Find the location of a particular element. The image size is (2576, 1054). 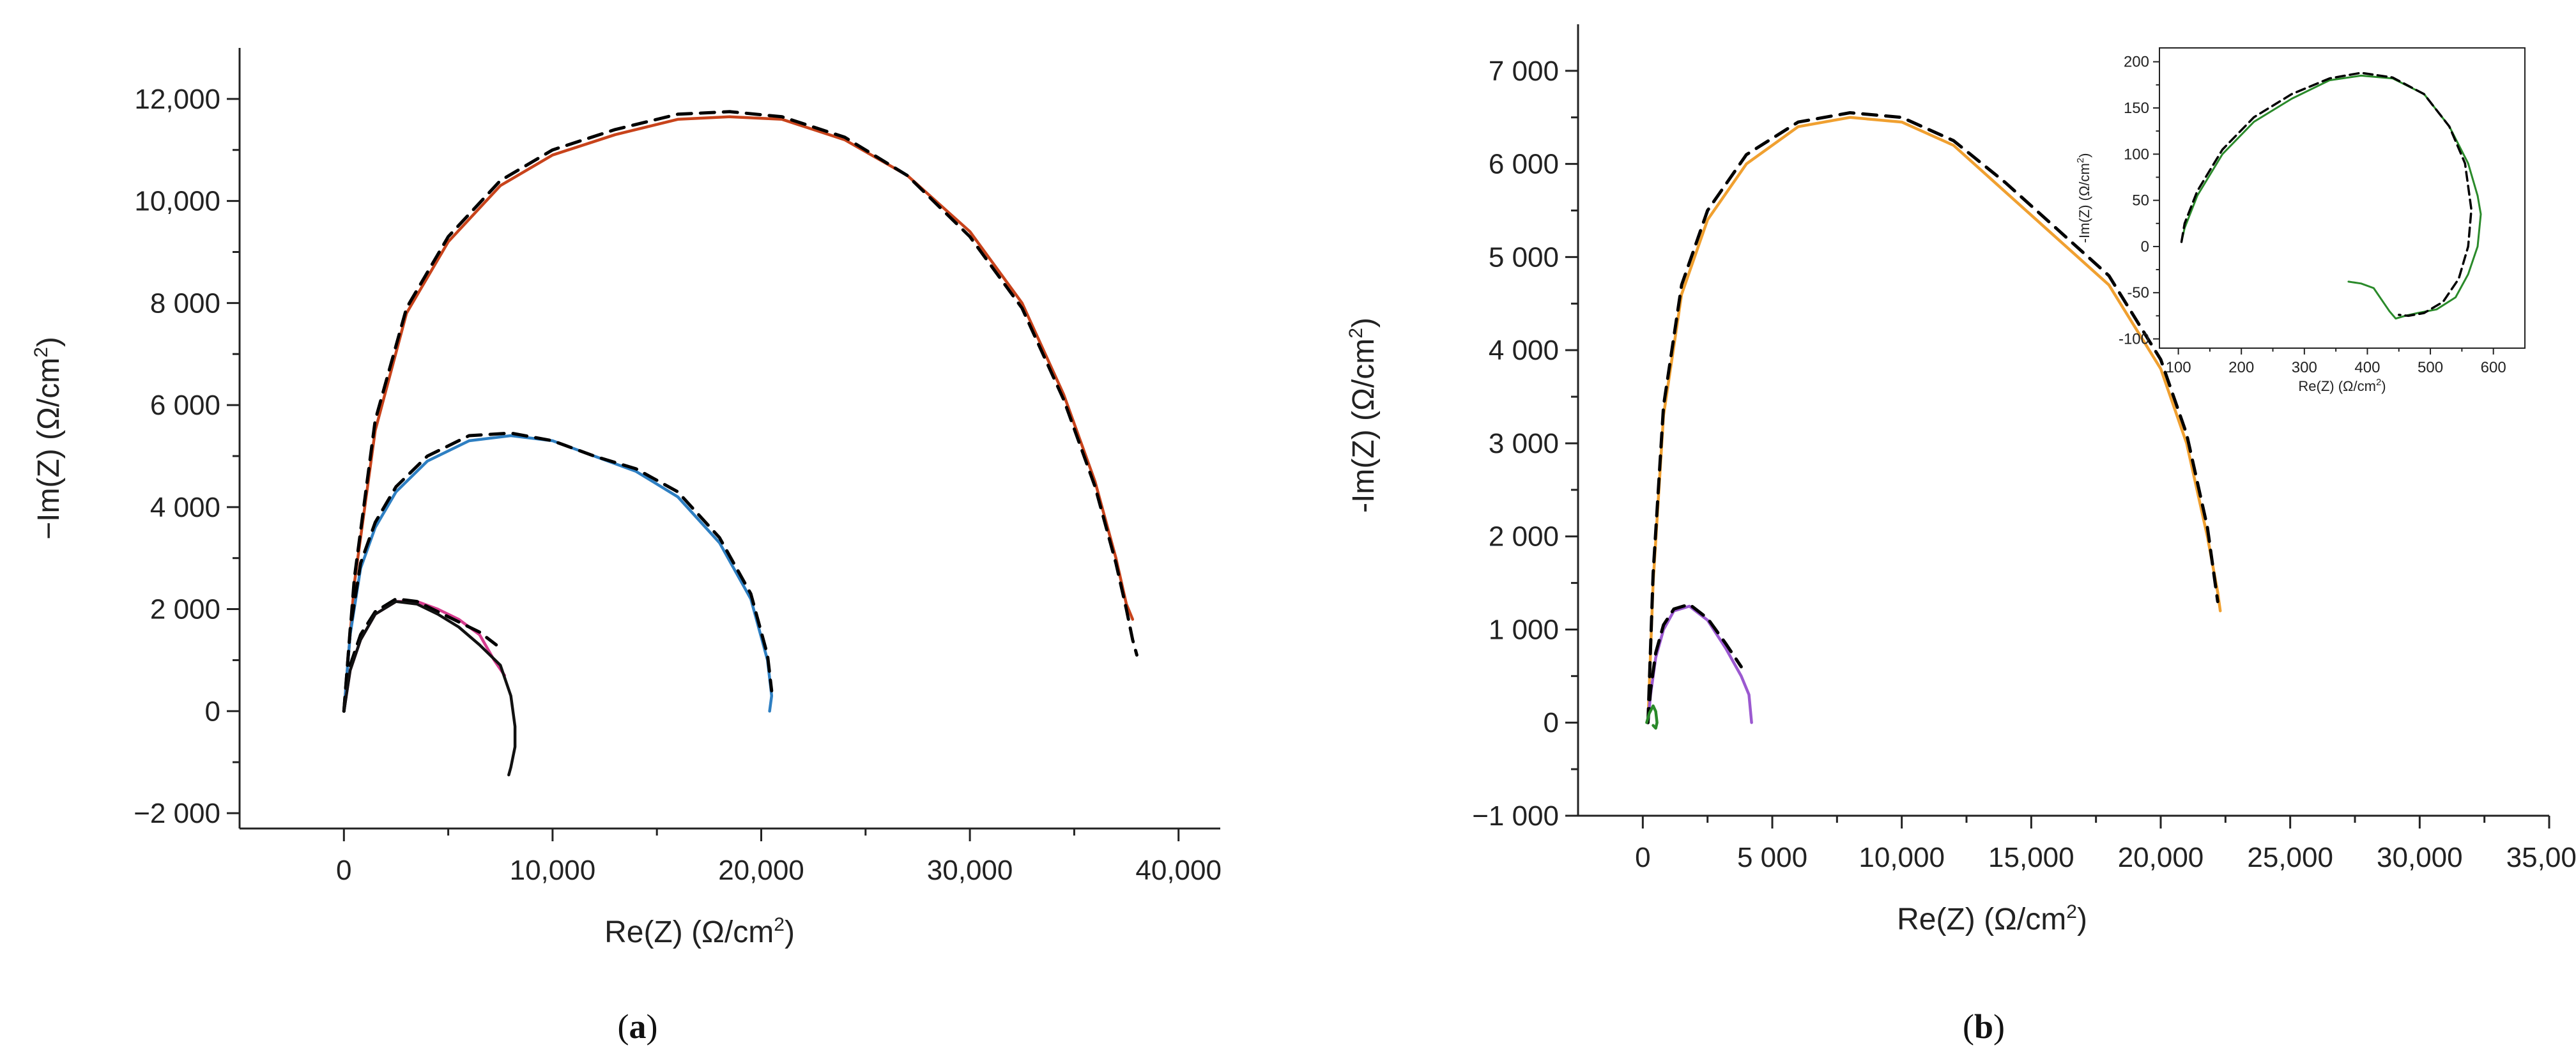

panel-b-y-tick-label: 7 000 is located at coordinates (1524, 71).